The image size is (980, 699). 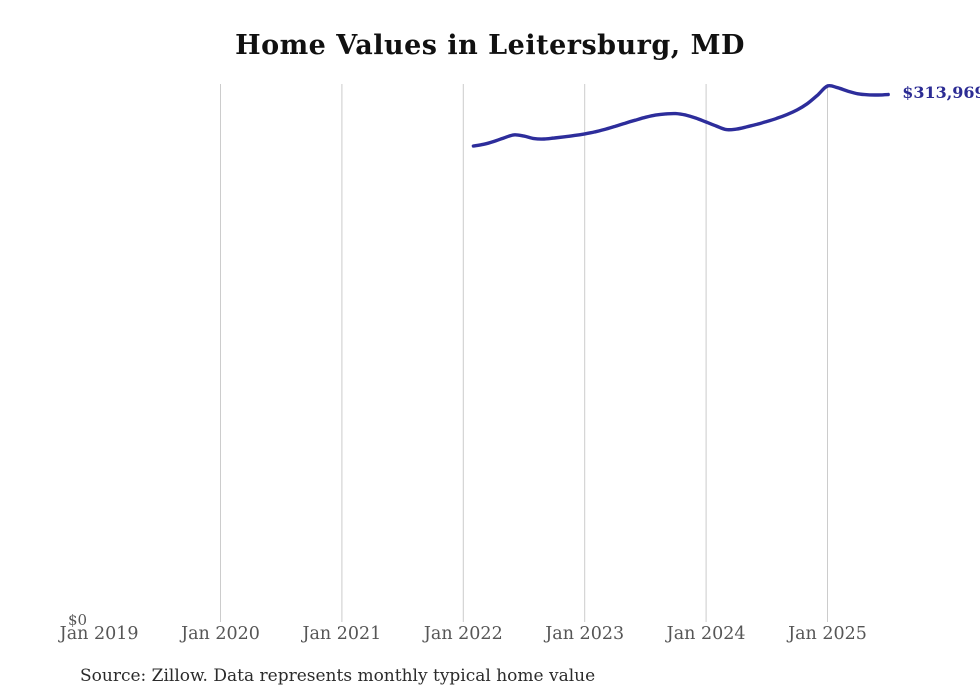 I want to click on x-axis-tick-label: Jan 2021, so click(x=342, y=634).